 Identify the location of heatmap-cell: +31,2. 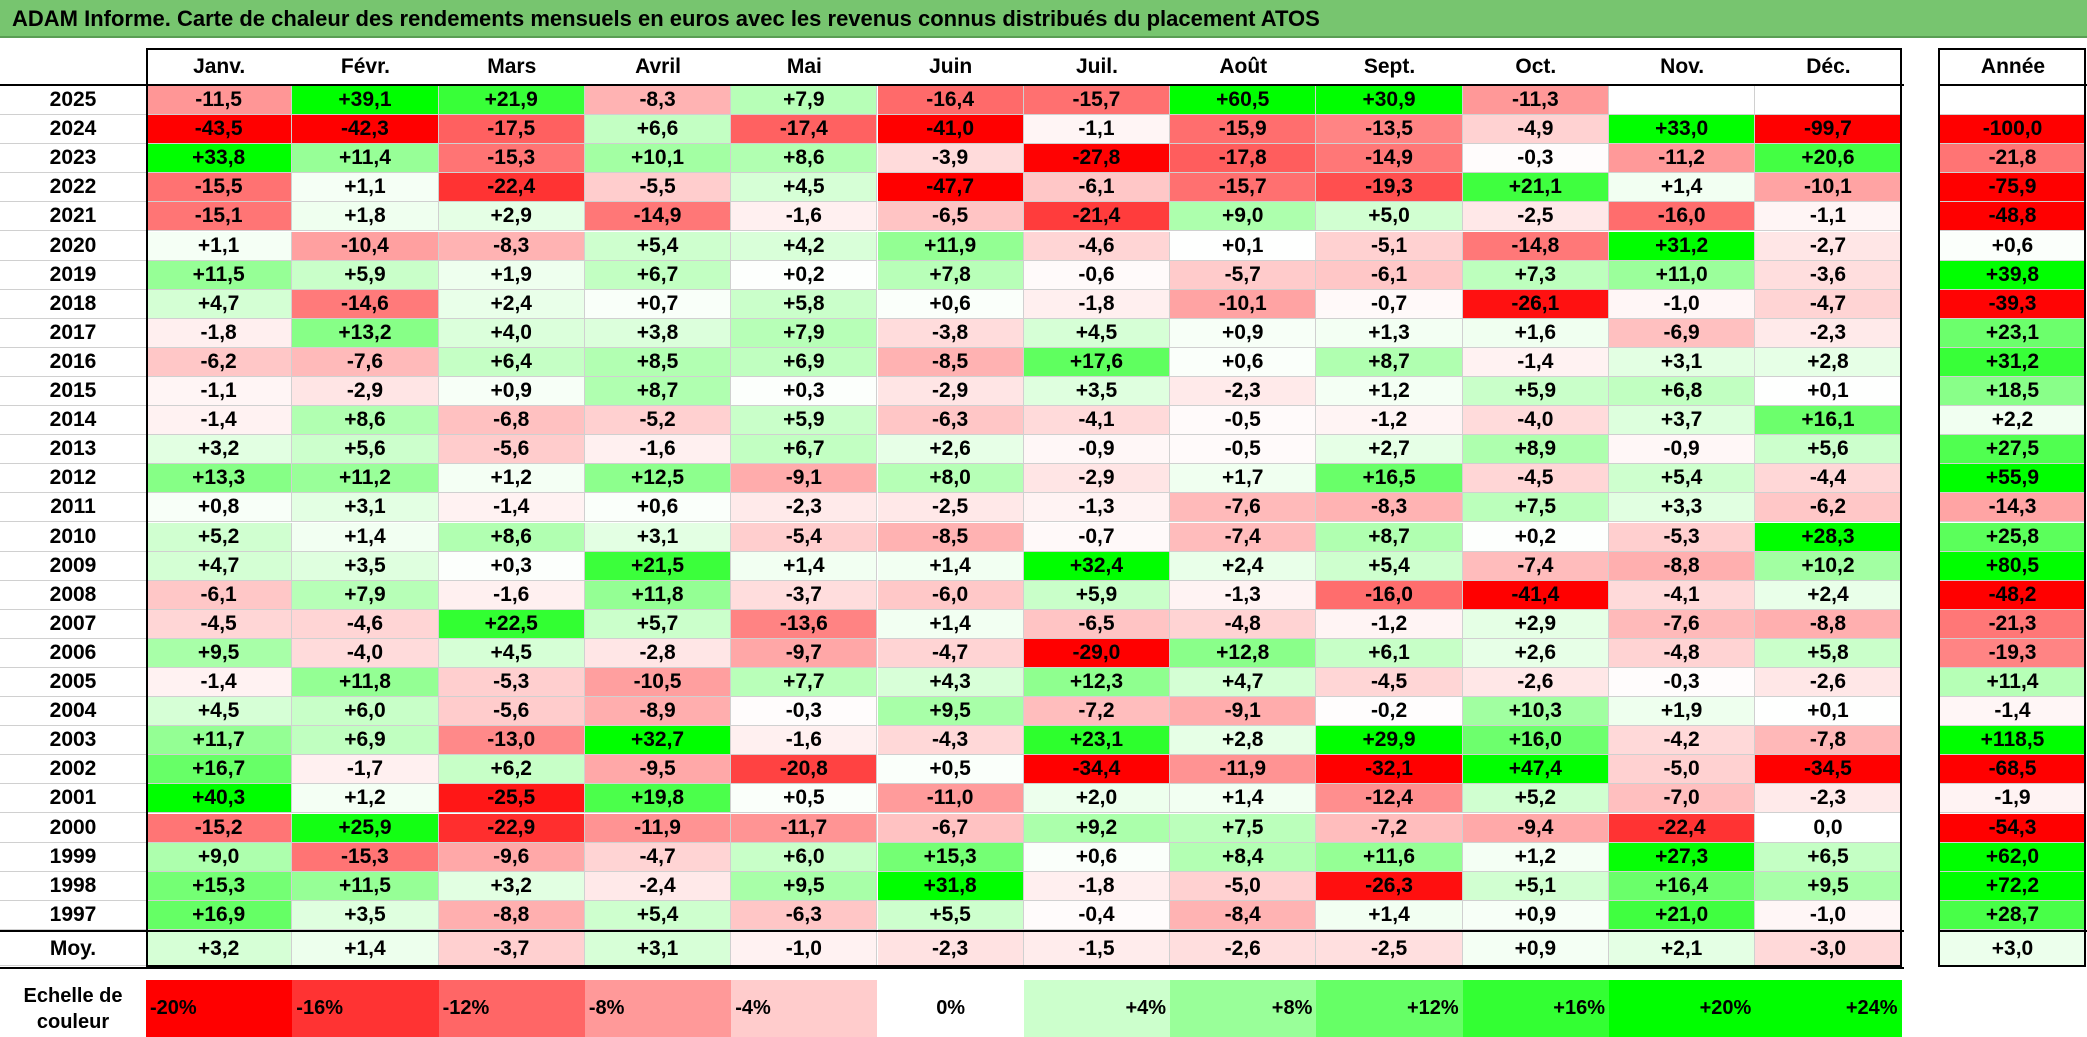
(1682, 246).